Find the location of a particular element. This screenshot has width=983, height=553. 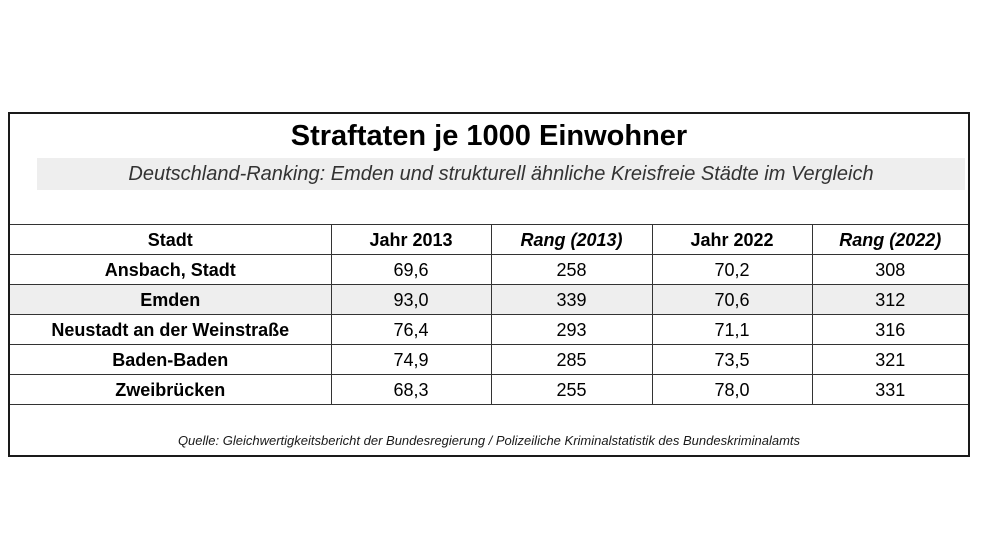

cell-rang-2022: 316 is located at coordinates (889, 329).